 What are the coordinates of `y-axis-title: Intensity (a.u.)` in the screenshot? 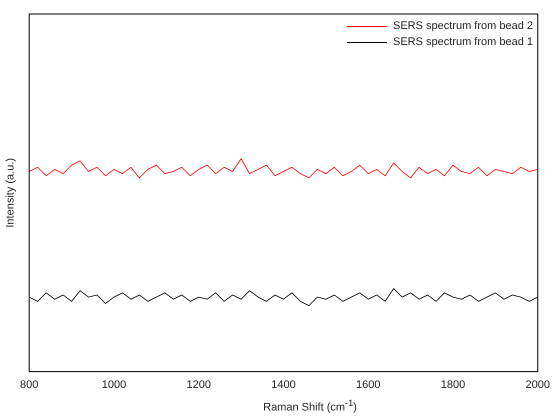 It's located at (10, 193).